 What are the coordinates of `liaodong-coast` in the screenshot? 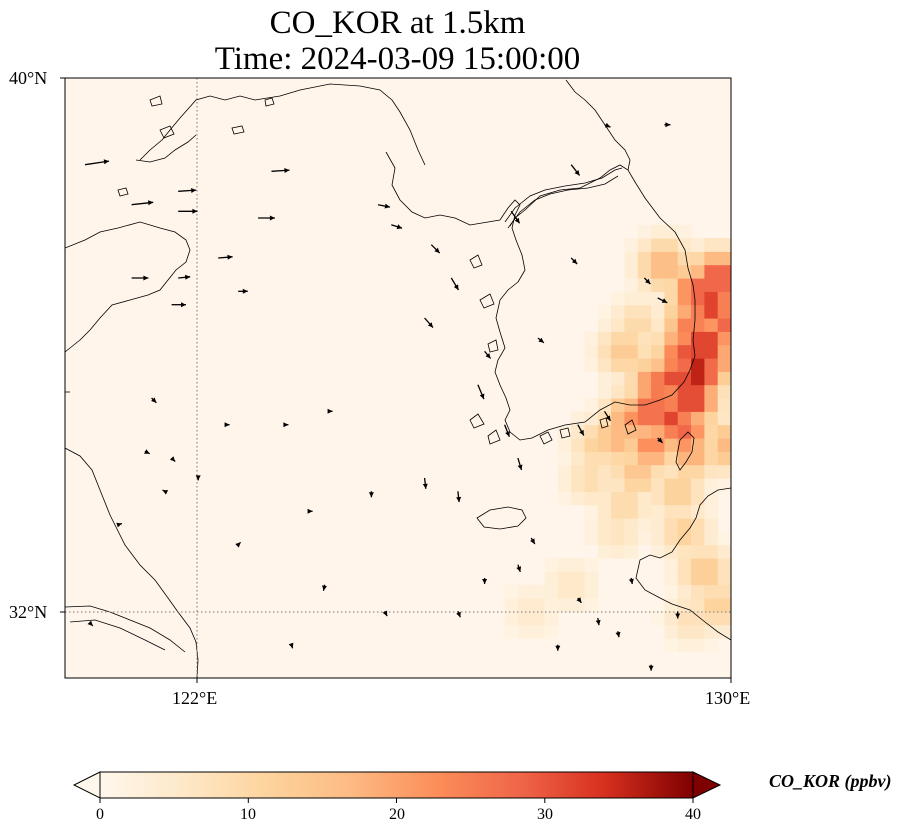 It's located at (282, 124).